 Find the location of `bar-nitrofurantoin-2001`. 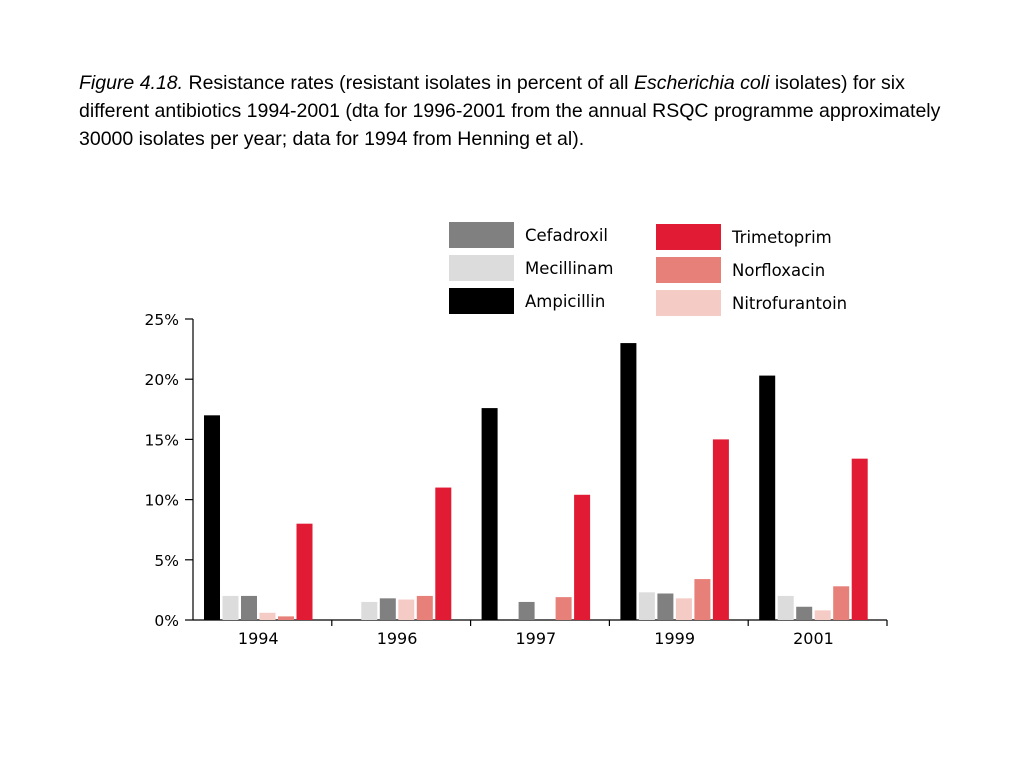

bar-nitrofurantoin-2001 is located at coordinates (822, 615).